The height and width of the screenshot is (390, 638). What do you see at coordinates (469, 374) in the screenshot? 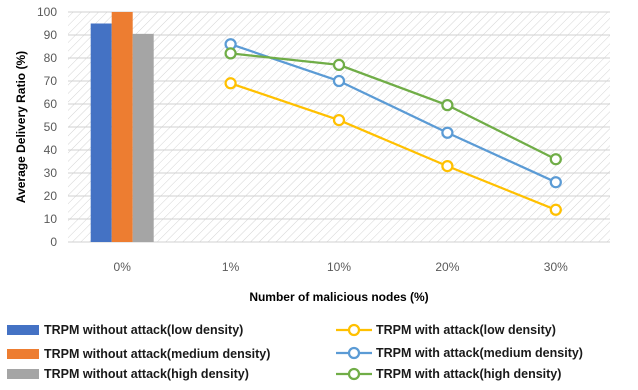
I see `legend-label: TRPM with attack(high density)` at bounding box center [469, 374].